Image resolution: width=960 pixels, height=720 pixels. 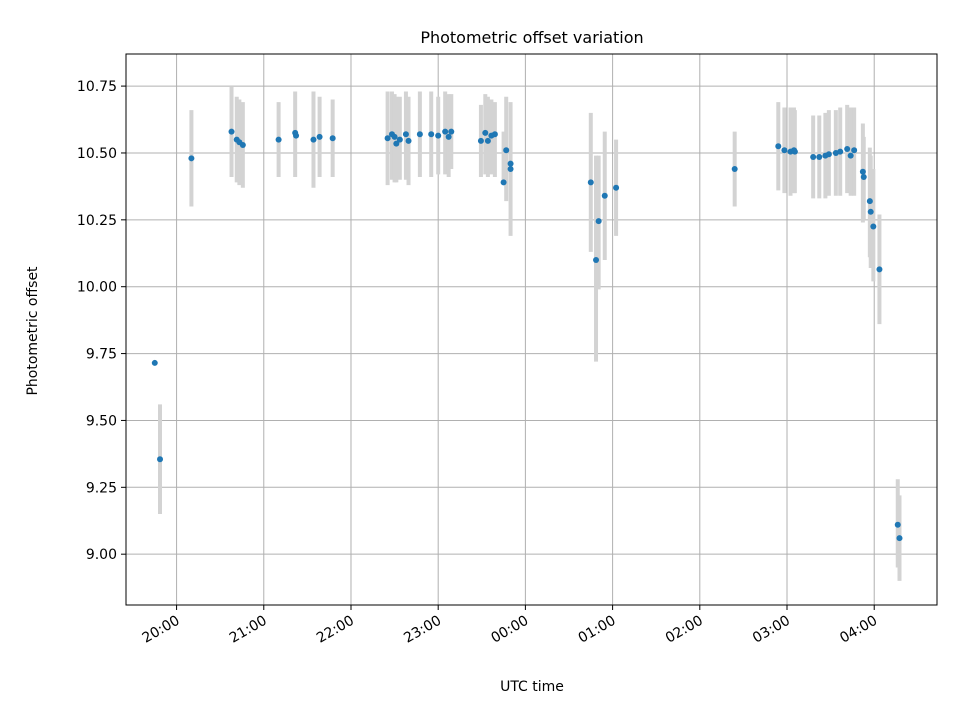 I want to click on y-tick-label: 10.50, so click(x=97, y=154).